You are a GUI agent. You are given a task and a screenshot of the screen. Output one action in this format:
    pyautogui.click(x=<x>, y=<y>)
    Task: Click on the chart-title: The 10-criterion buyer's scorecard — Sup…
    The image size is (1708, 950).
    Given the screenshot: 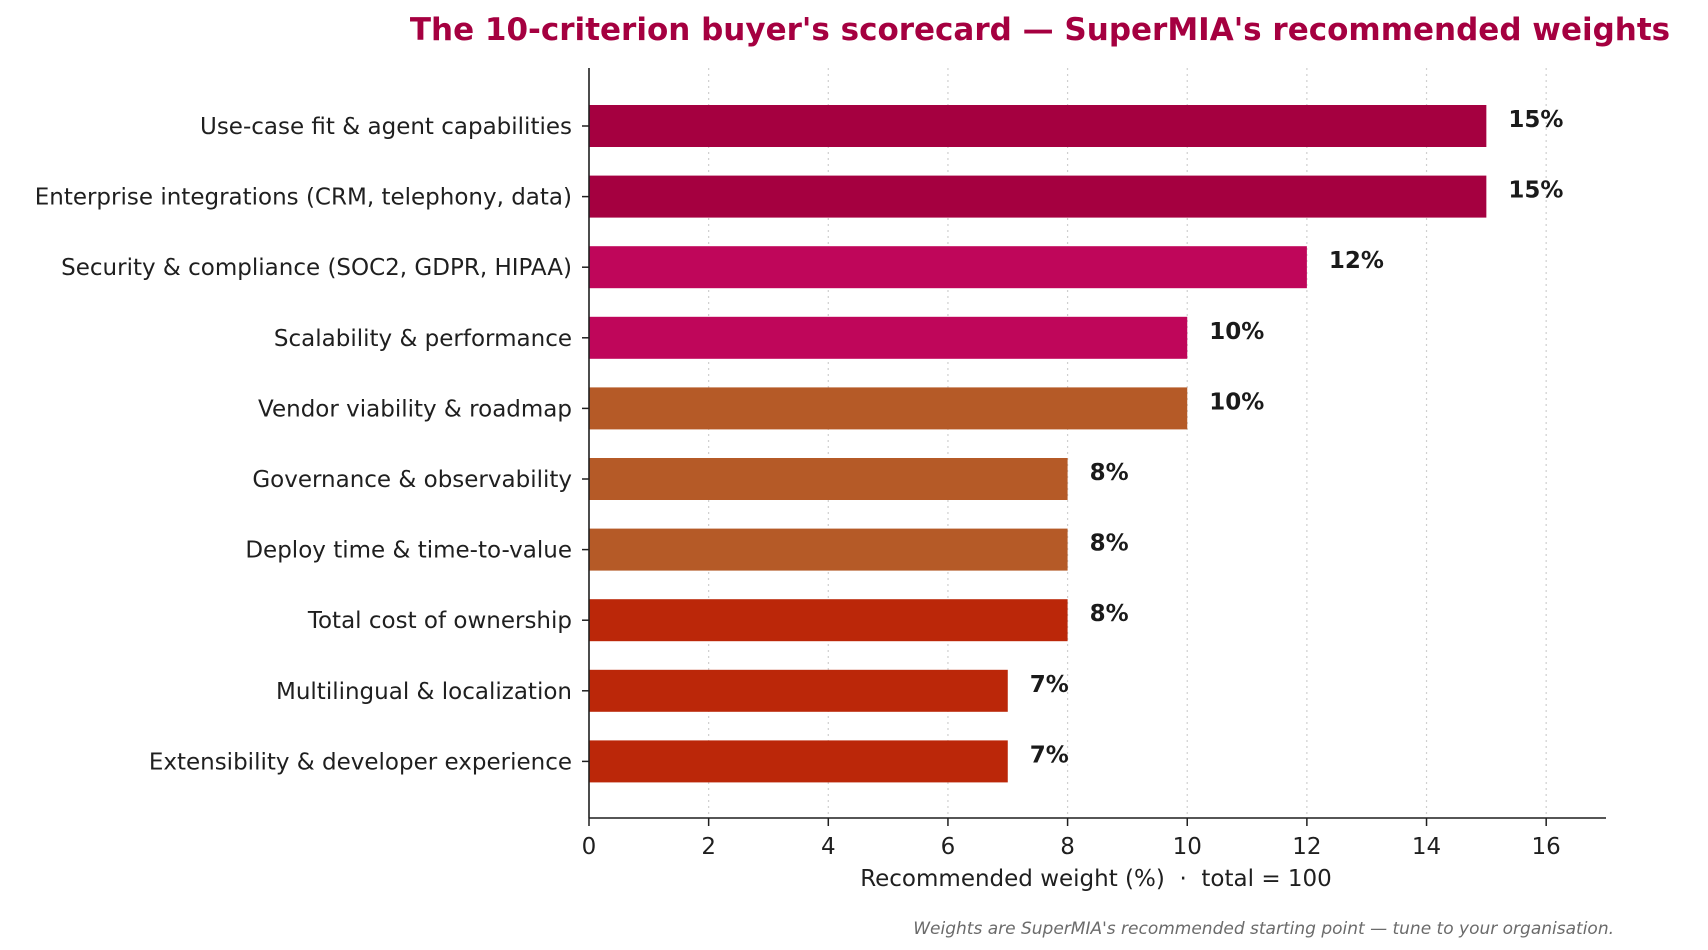 What is the action you would take?
    pyautogui.click(x=1040, y=30)
    